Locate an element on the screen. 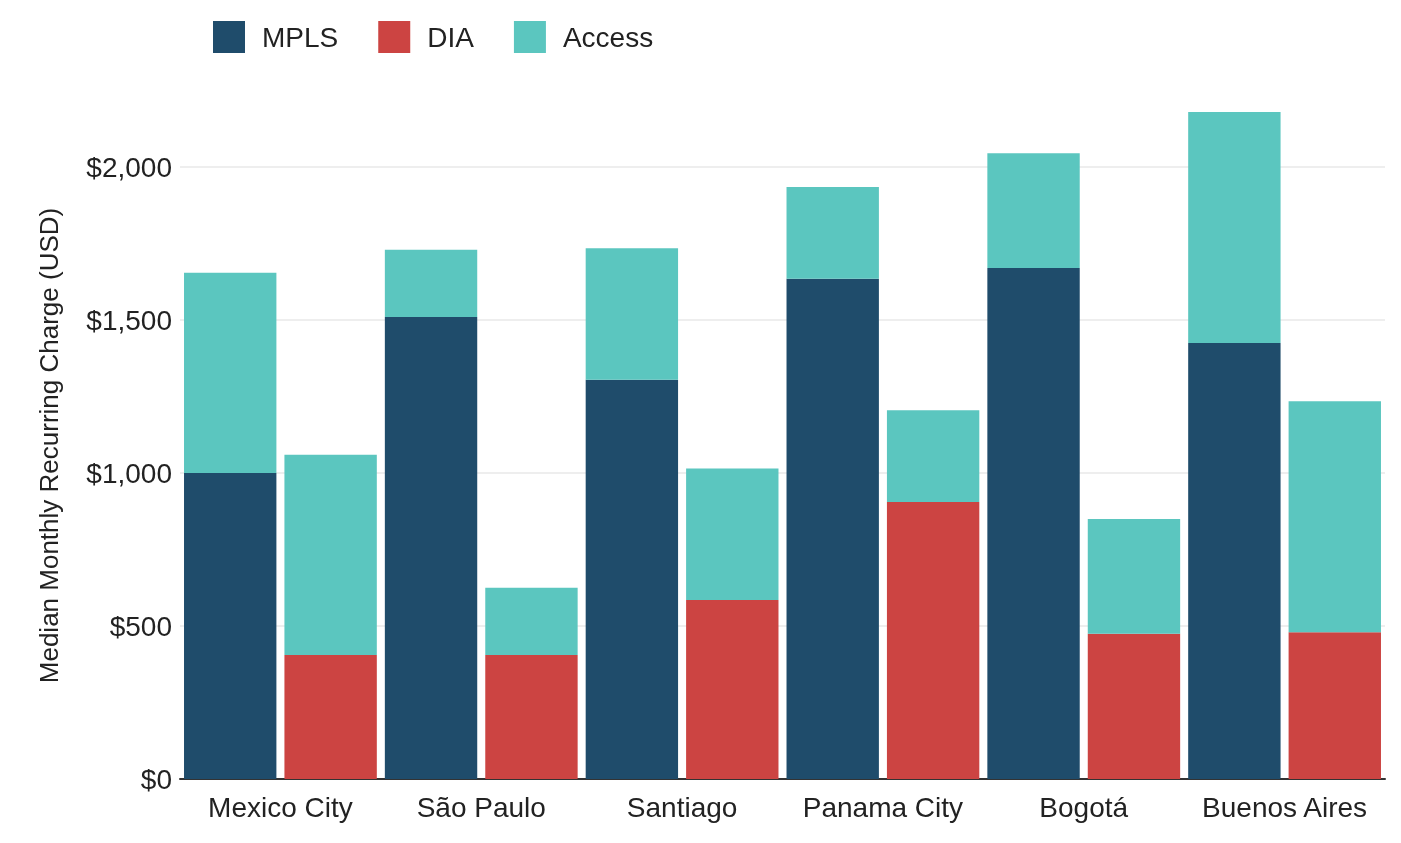 The image size is (1401, 843). y-tick-label: $1,500 is located at coordinates (129, 320).